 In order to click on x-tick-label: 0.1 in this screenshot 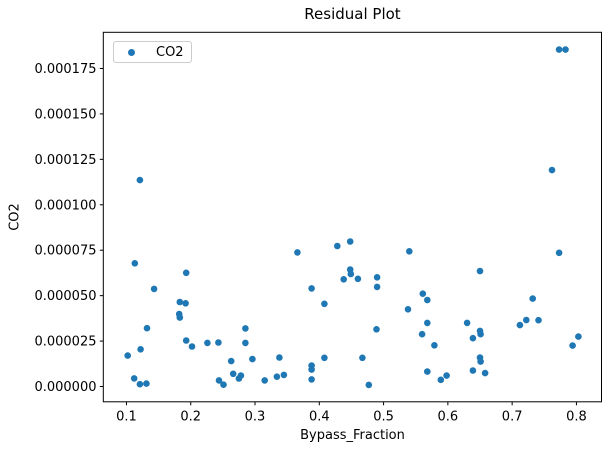, I will do `click(126, 417)`.